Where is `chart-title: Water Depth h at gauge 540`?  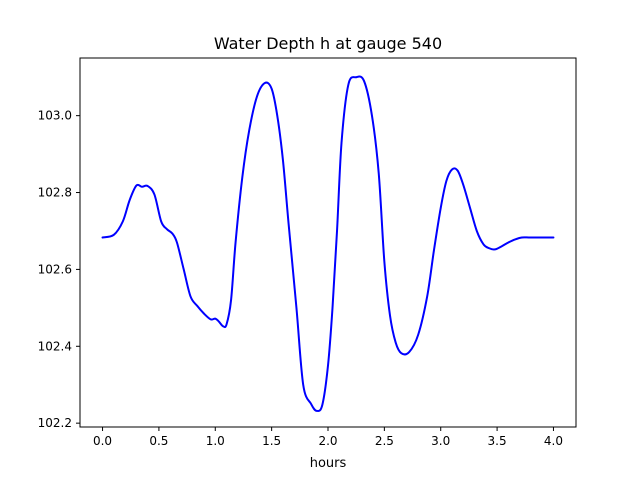 chart-title: Water Depth h at gauge 540 is located at coordinates (328, 43).